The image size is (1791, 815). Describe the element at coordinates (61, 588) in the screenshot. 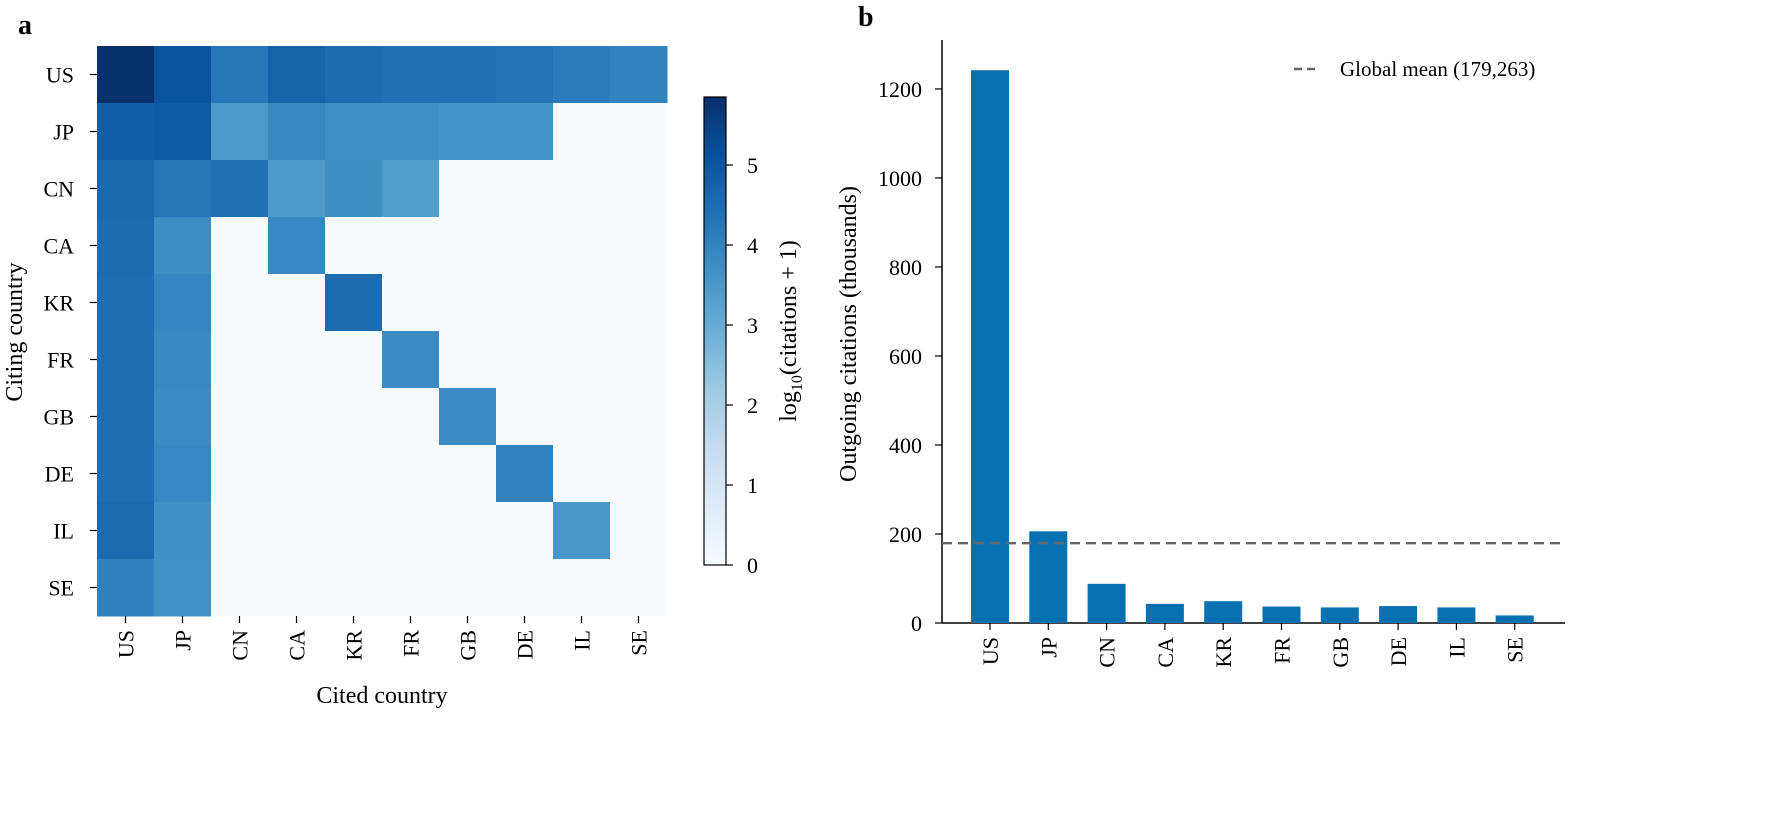

I see `heatmap-y-tick-label: SE` at that location.